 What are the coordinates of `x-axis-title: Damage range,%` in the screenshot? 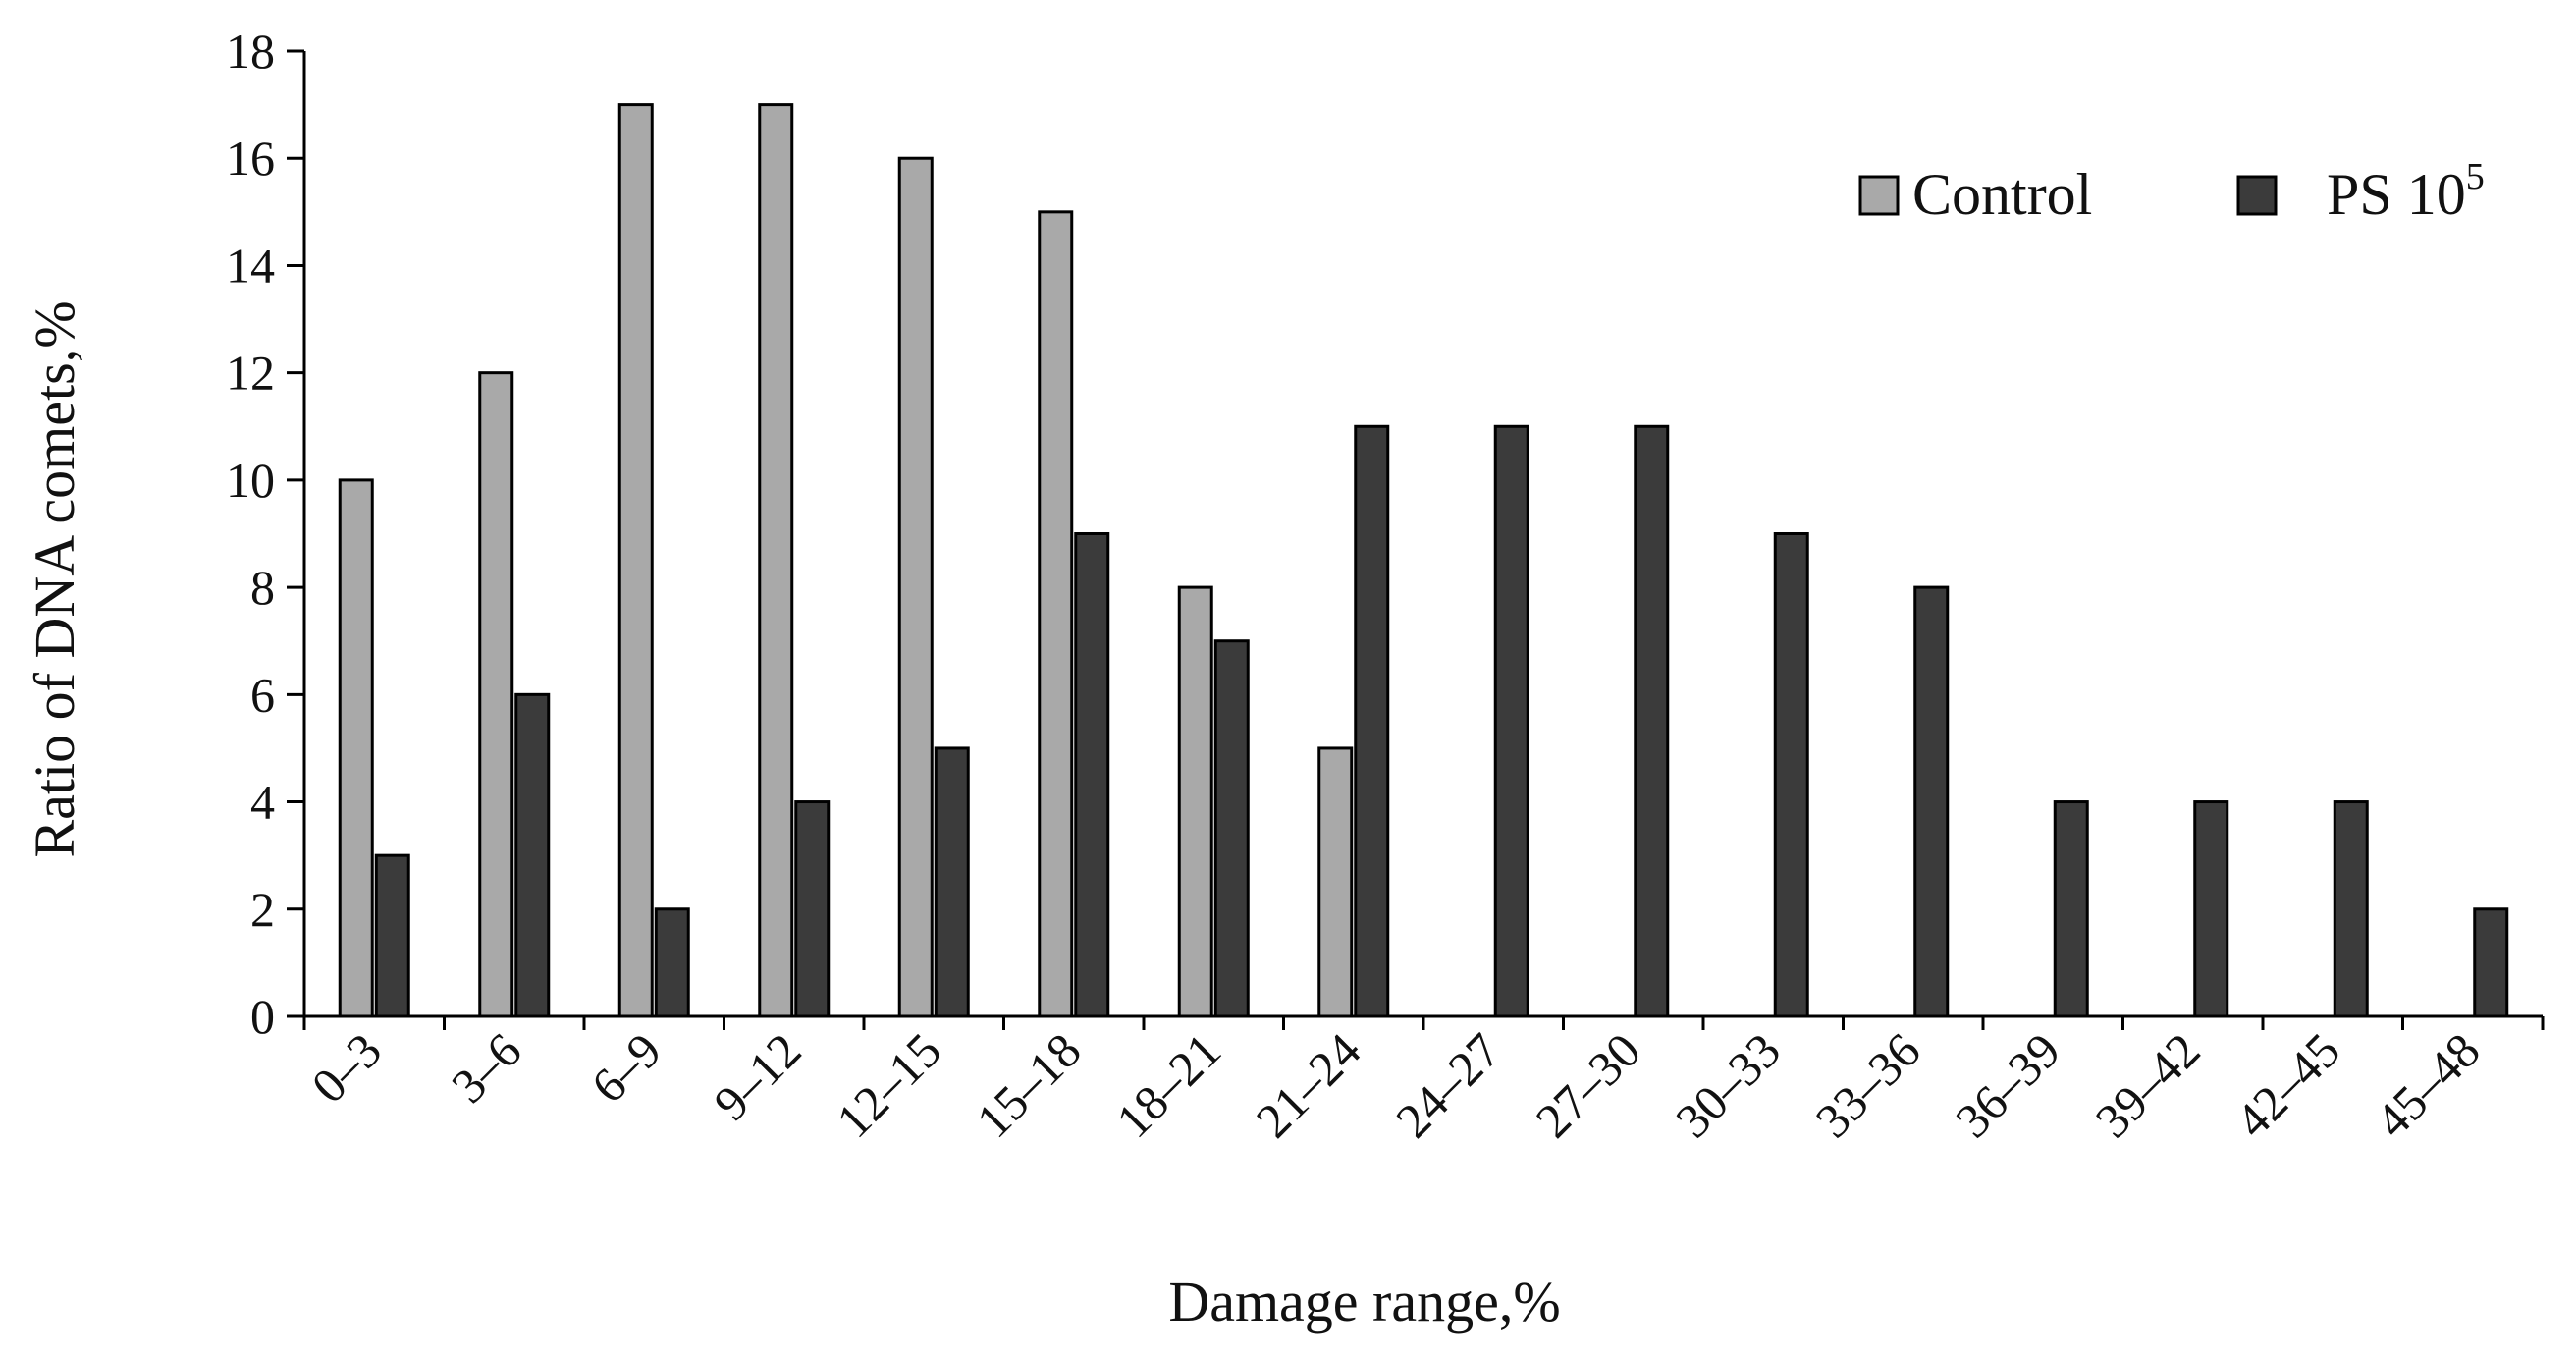 It's located at (1364, 1302).